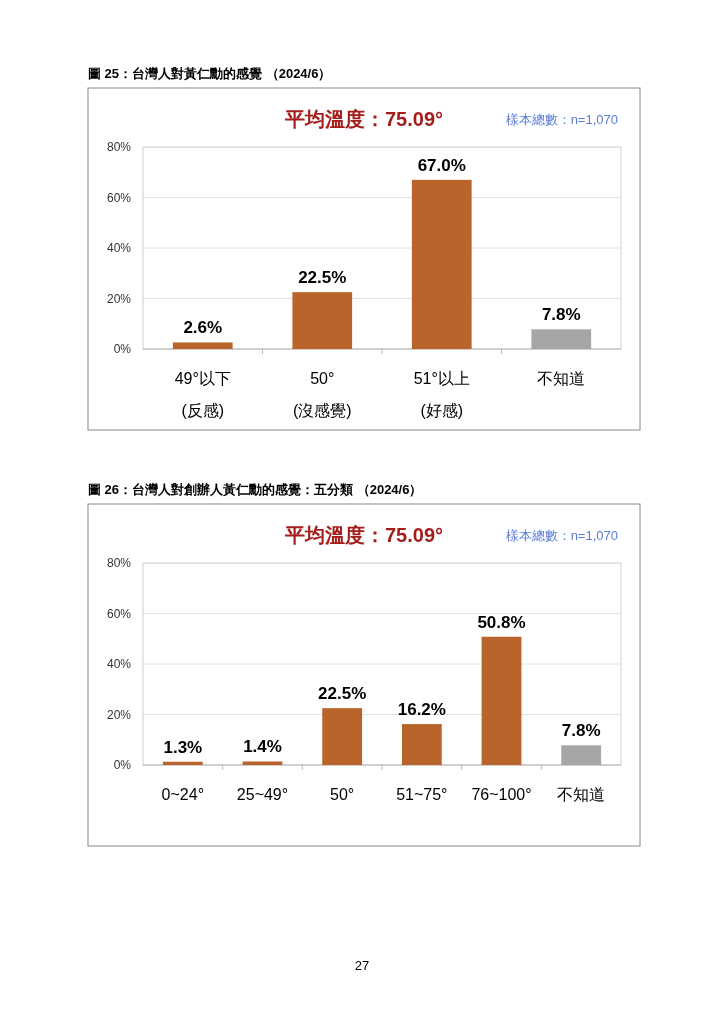  I want to click on x-tick-label: 25~49°, so click(262, 794).